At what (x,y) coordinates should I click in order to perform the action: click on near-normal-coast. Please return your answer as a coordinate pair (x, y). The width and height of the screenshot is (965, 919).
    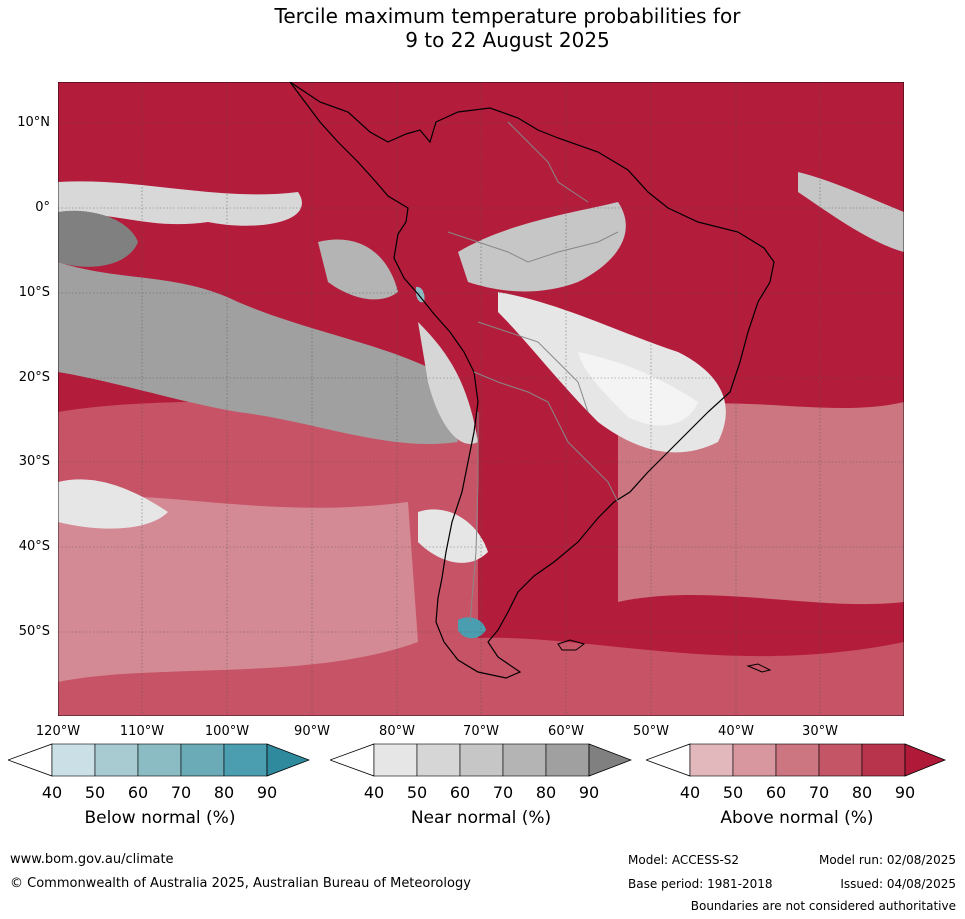
    Looking at the image, I should click on (448, 383).